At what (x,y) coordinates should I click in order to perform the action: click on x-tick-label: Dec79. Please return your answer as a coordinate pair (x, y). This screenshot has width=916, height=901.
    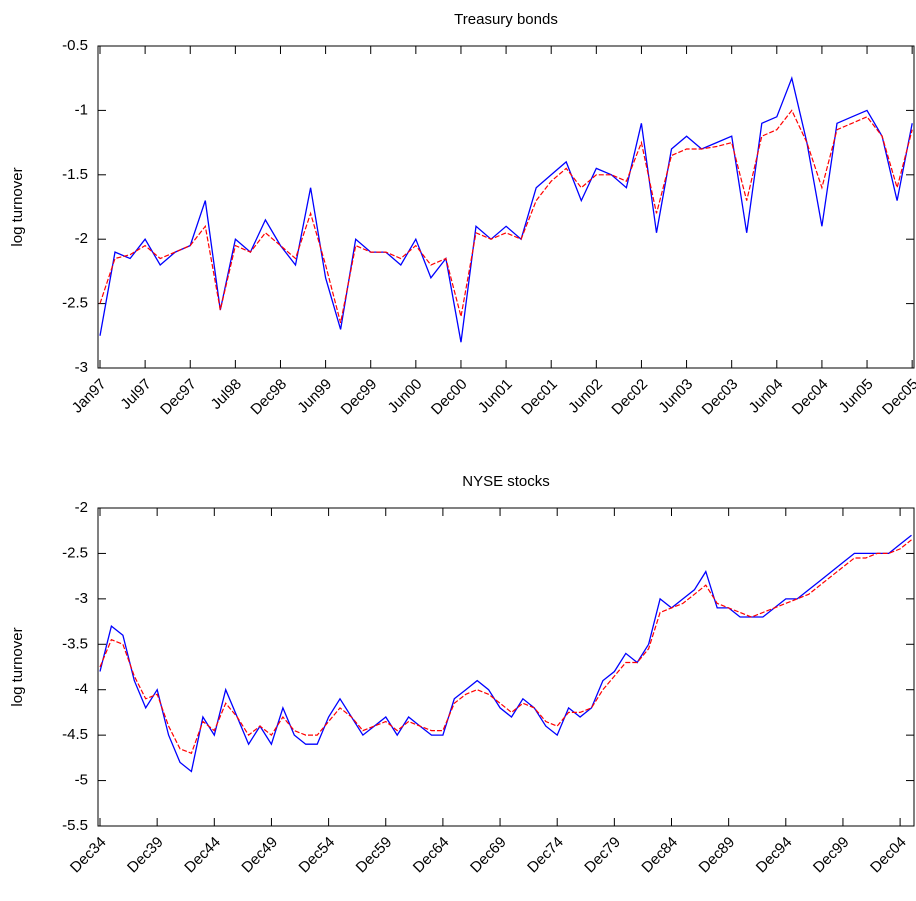
    Looking at the image, I should click on (602, 855).